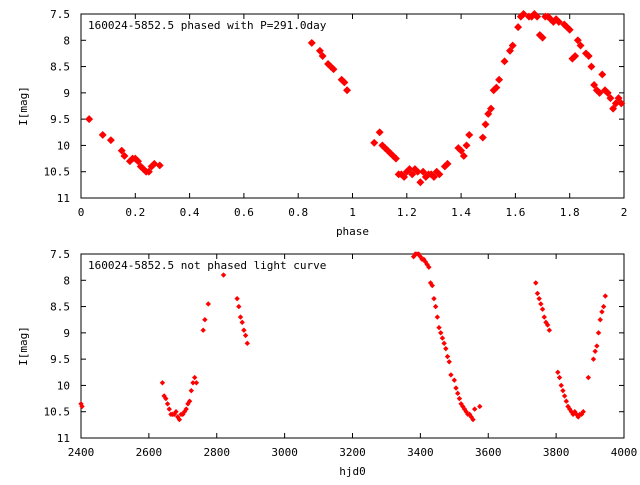 The height and width of the screenshot is (485, 640). Describe the element at coordinates (60, 67) in the screenshot. I see `y-tick-label: 8.5` at that location.